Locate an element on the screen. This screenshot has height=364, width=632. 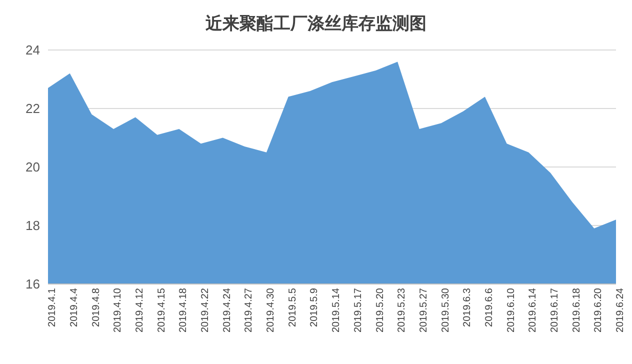
x-tick-label: 2019.5.30 is located at coordinates (446, 310).